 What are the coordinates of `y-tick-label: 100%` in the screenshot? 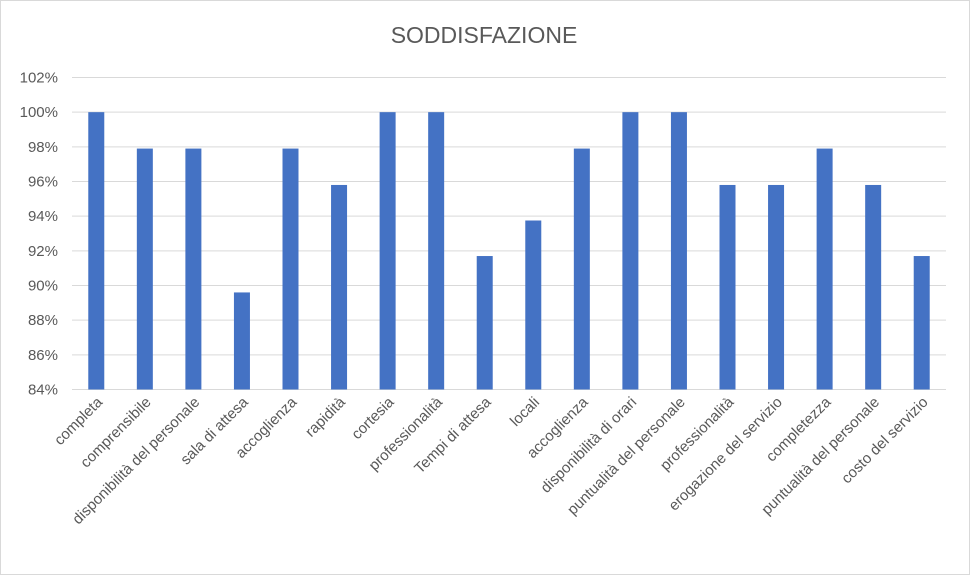 It's located at (39, 112).